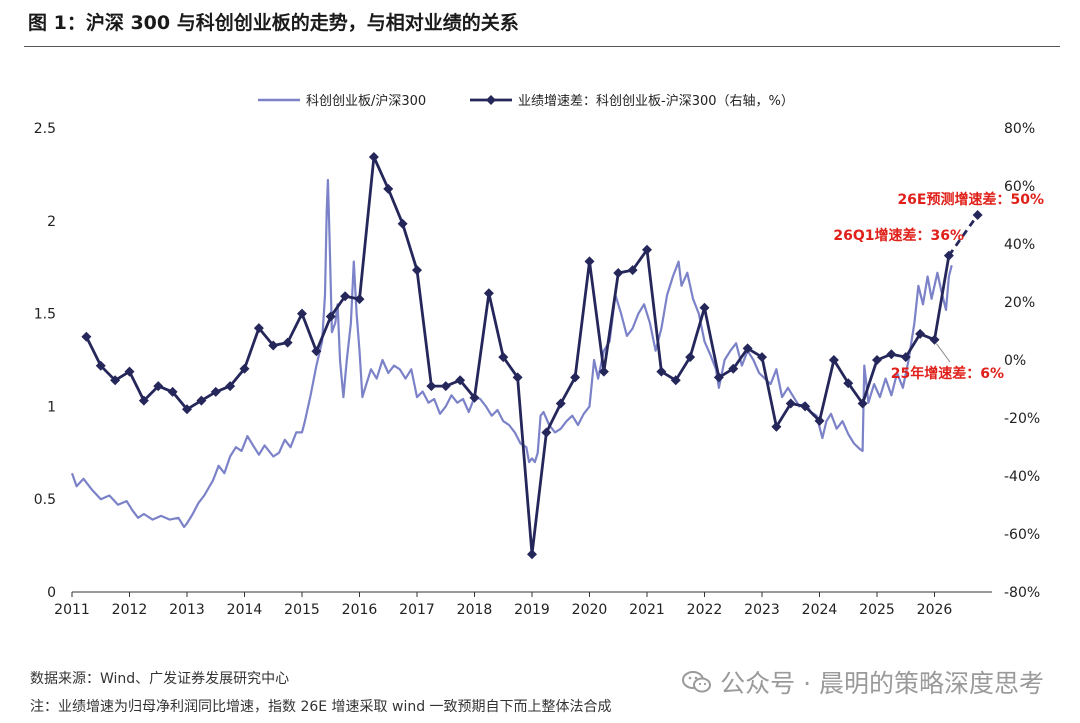 This screenshot has height=723, width=1080. What do you see at coordinates (532, 610) in the screenshot?
I see `x-tick-label: 2019` at bounding box center [532, 610].